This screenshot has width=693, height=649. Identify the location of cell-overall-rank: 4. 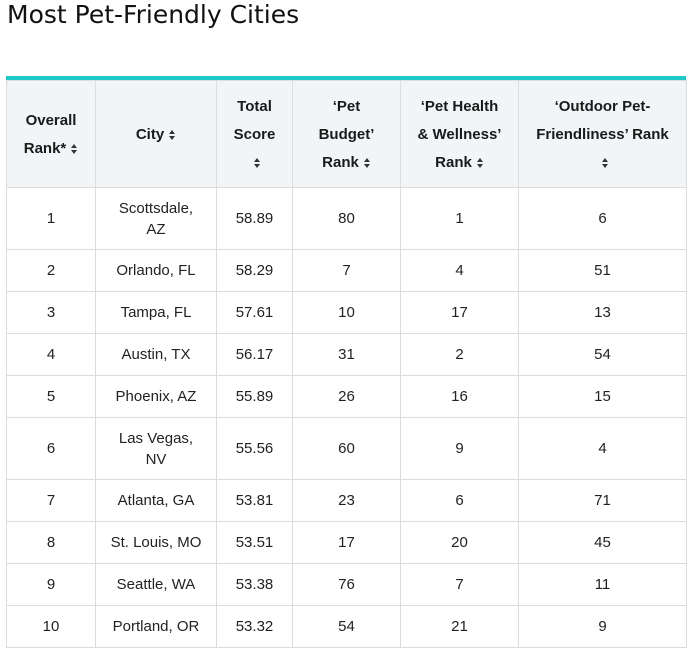
(51, 354).